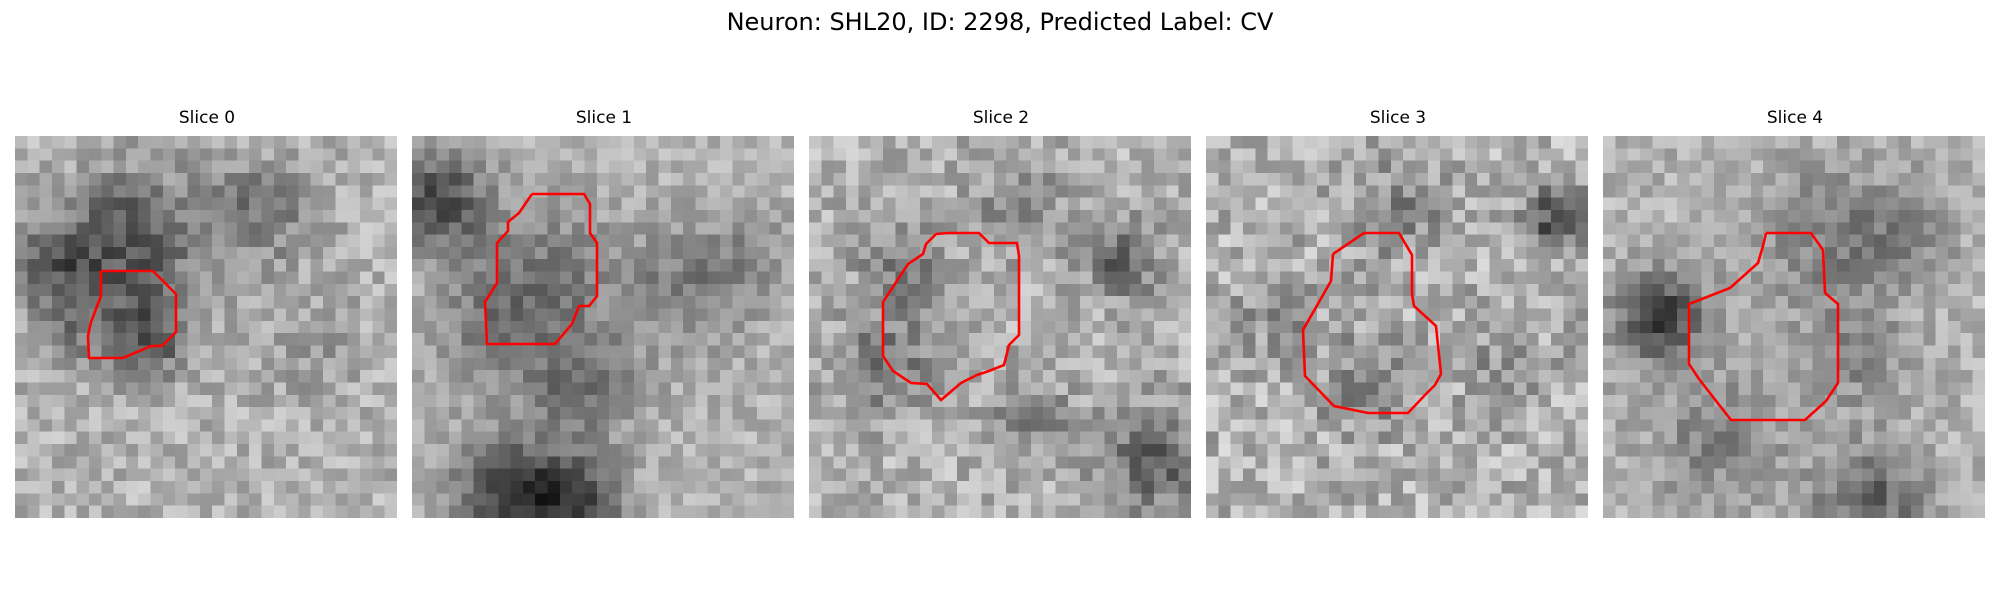 Image resolution: width=2000 pixels, height=600 pixels. I want to click on slice-panel-2: Slice 2, so click(1001, 313).